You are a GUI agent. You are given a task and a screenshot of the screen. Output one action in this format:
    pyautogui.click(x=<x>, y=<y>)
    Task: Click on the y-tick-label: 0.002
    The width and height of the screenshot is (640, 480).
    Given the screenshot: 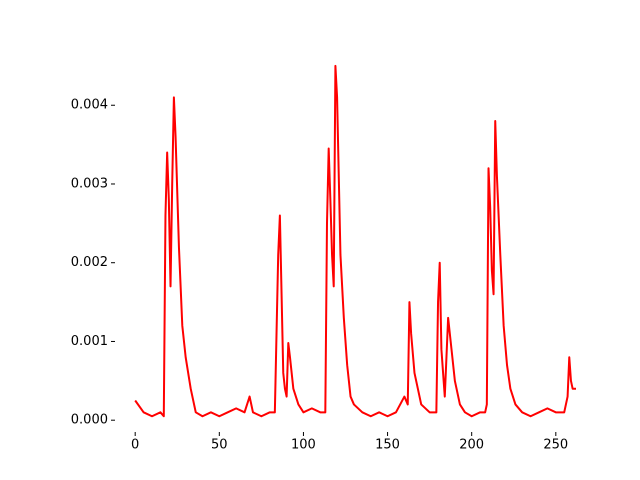 What is the action you would take?
    pyautogui.click(x=89, y=262)
    